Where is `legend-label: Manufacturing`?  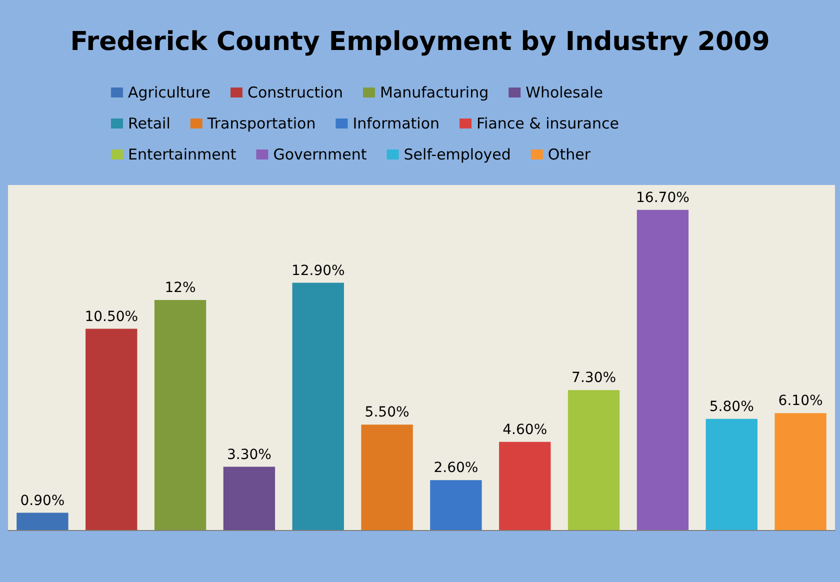
legend-label: Manufacturing is located at coordinates (434, 93).